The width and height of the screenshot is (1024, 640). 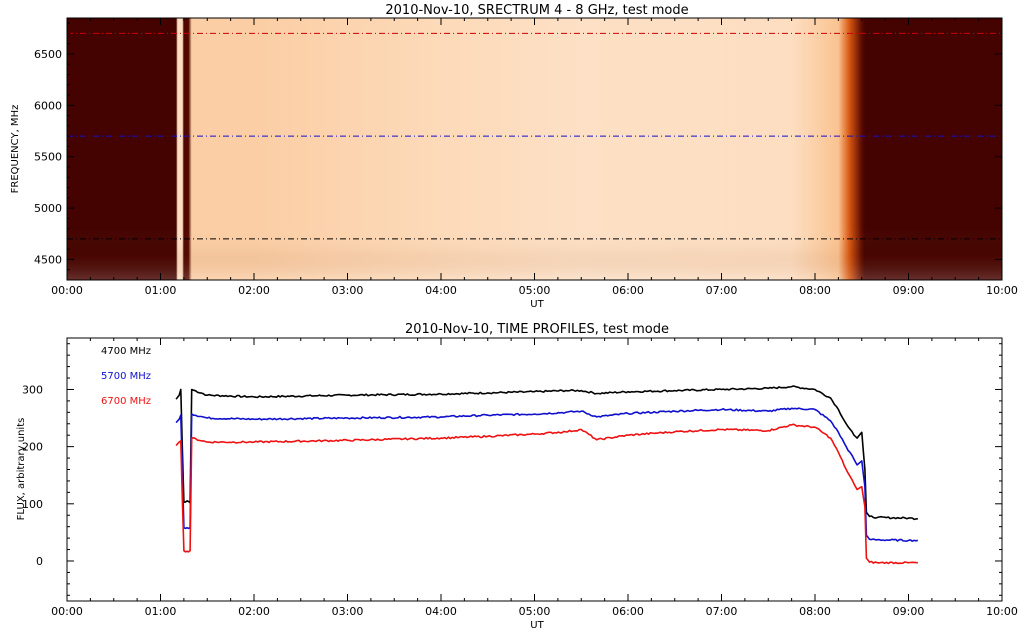 I want to click on y-tick-label: 100, so click(x=32, y=504).